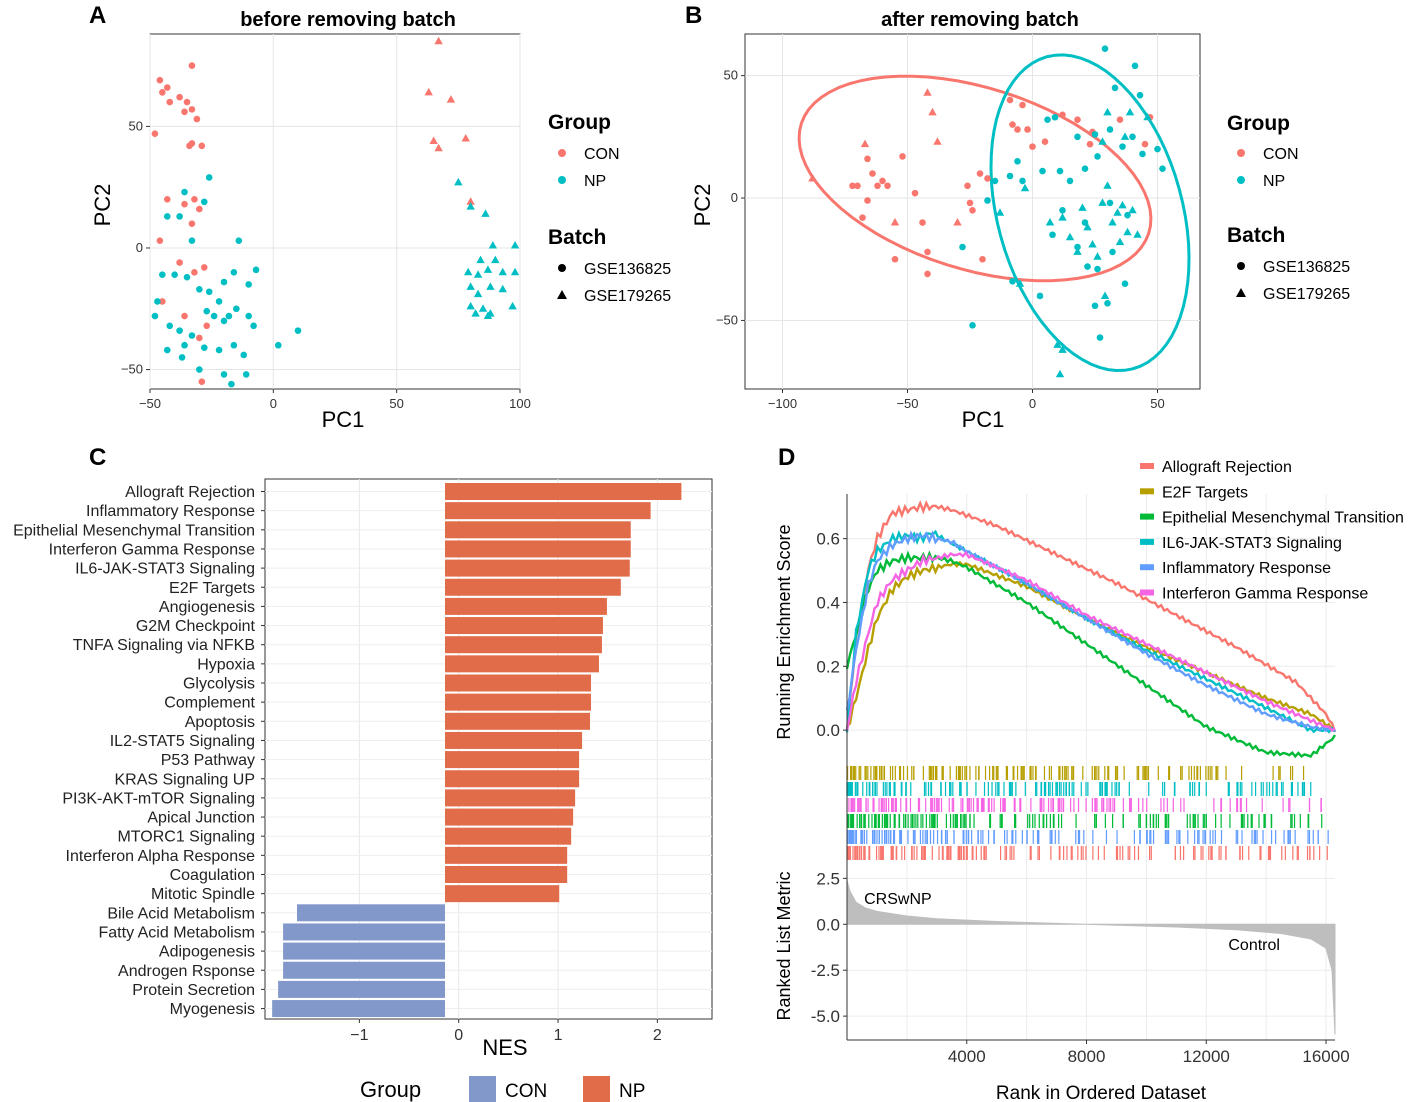 This screenshot has width=1417, height=1102. What do you see at coordinates (727, 319) in the screenshot?
I see `panel-b-y-tick-label: −50` at bounding box center [727, 319].